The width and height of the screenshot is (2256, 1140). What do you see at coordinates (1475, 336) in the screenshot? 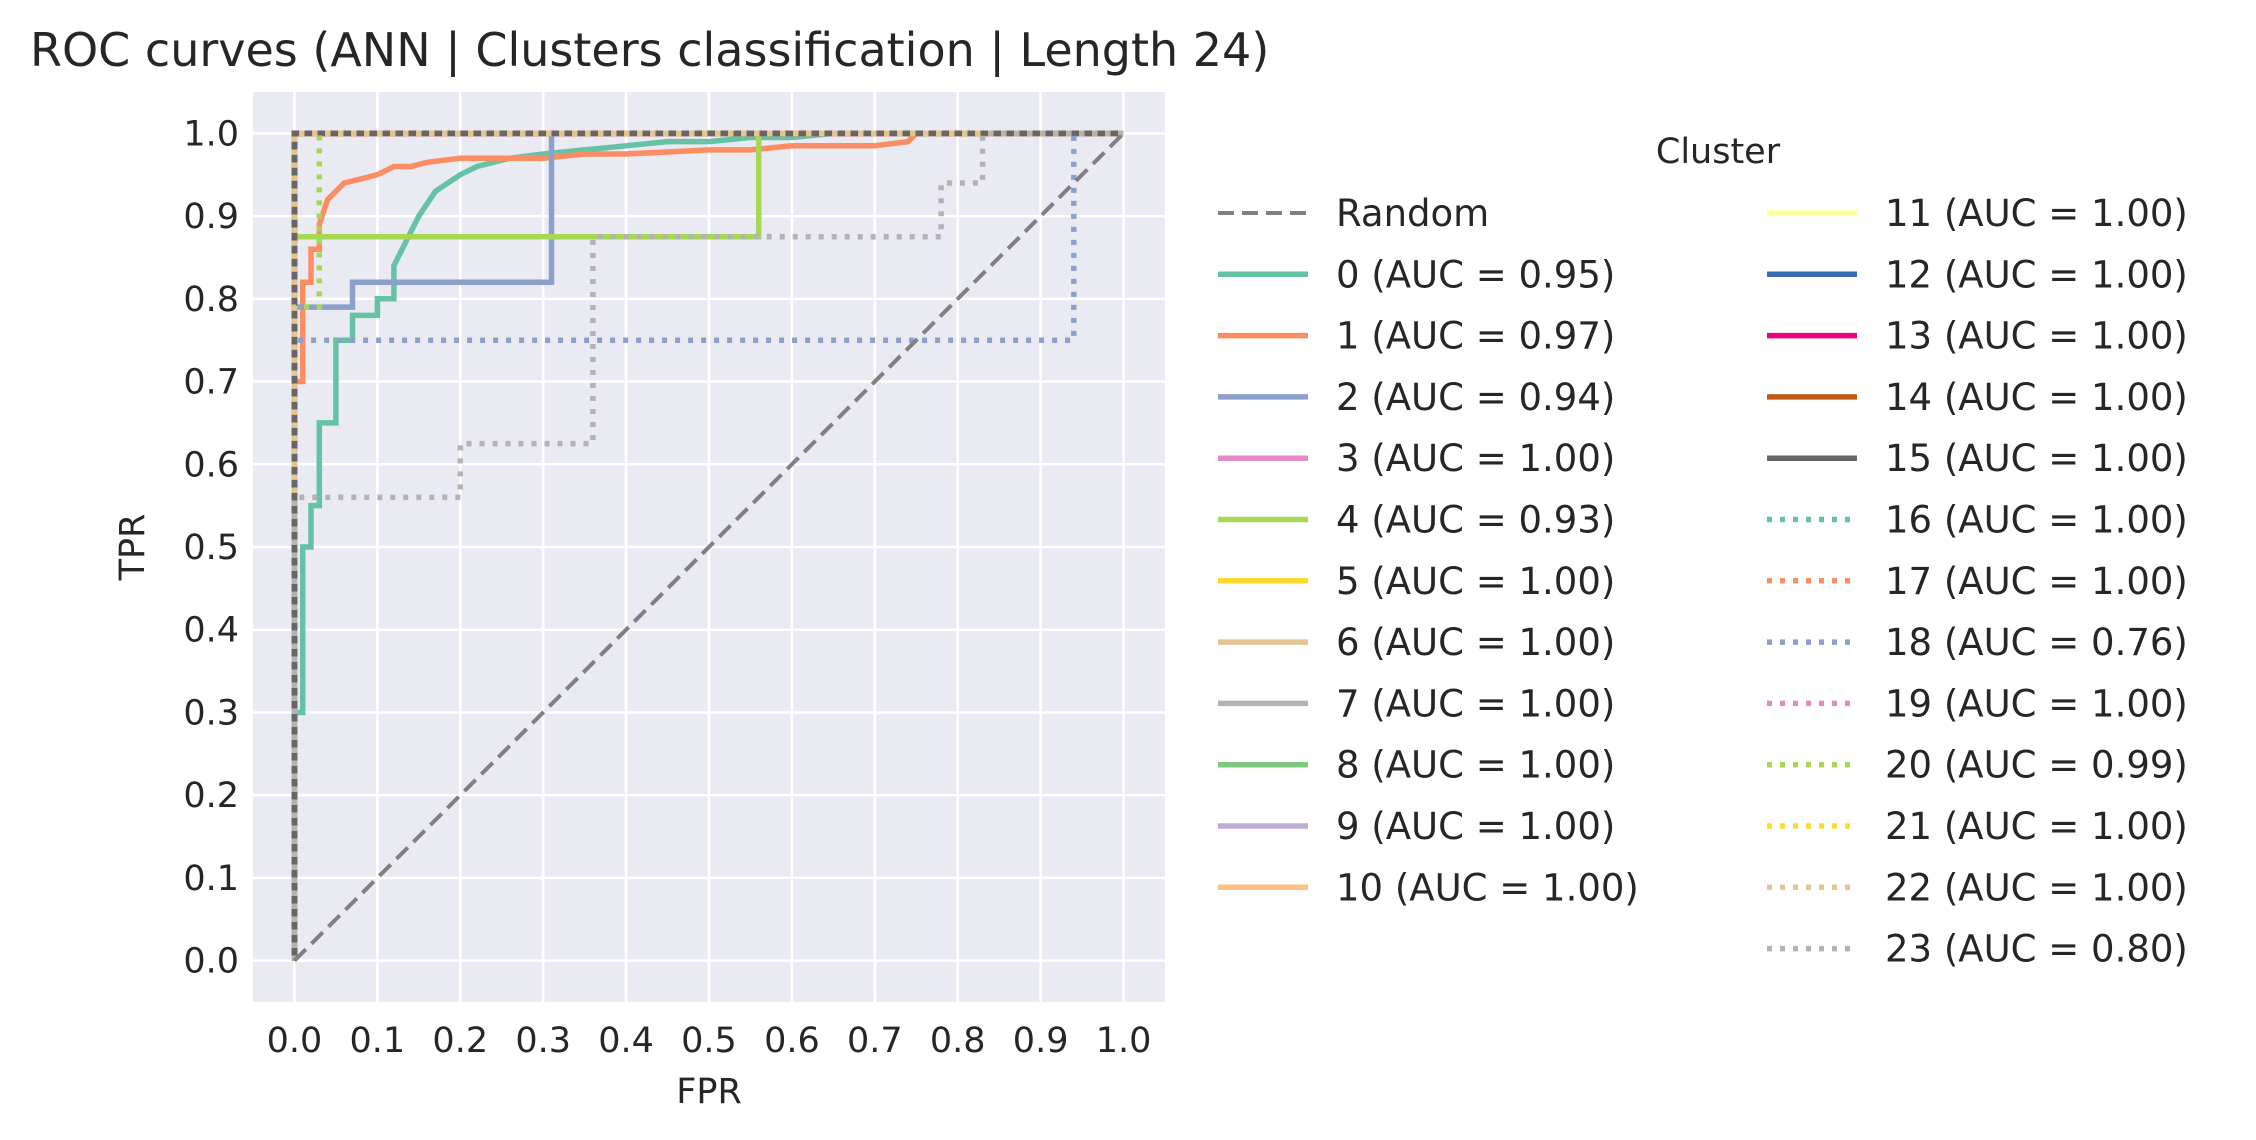
I see `legend-label: 1 (AUC = 0.97)` at bounding box center [1475, 336].